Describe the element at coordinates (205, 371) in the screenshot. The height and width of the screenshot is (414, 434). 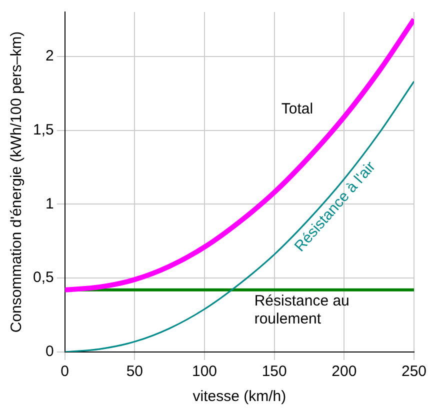
I see `x-tick-label: 100` at that location.